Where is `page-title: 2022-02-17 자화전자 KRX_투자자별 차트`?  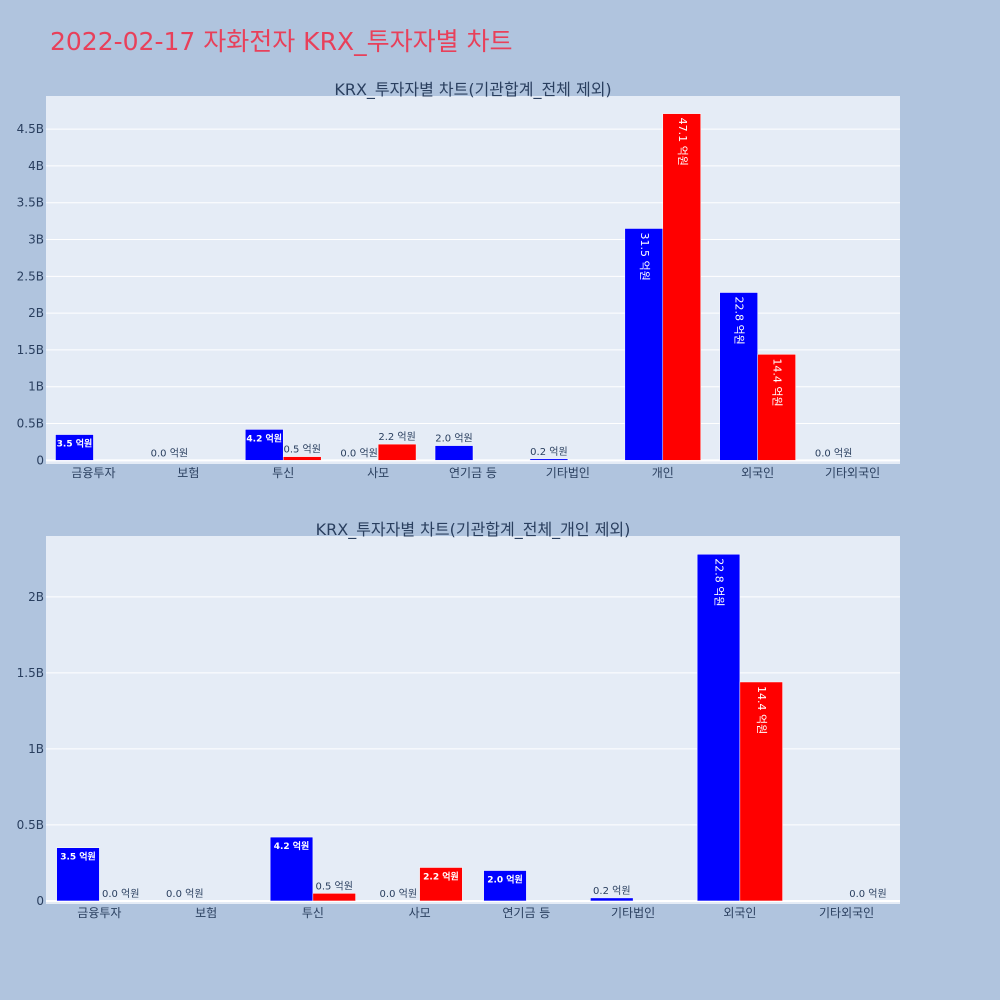
page-title: 2022-02-17 자화전자 KRX_투자자별 차트 is located at coordinates (281, 41).